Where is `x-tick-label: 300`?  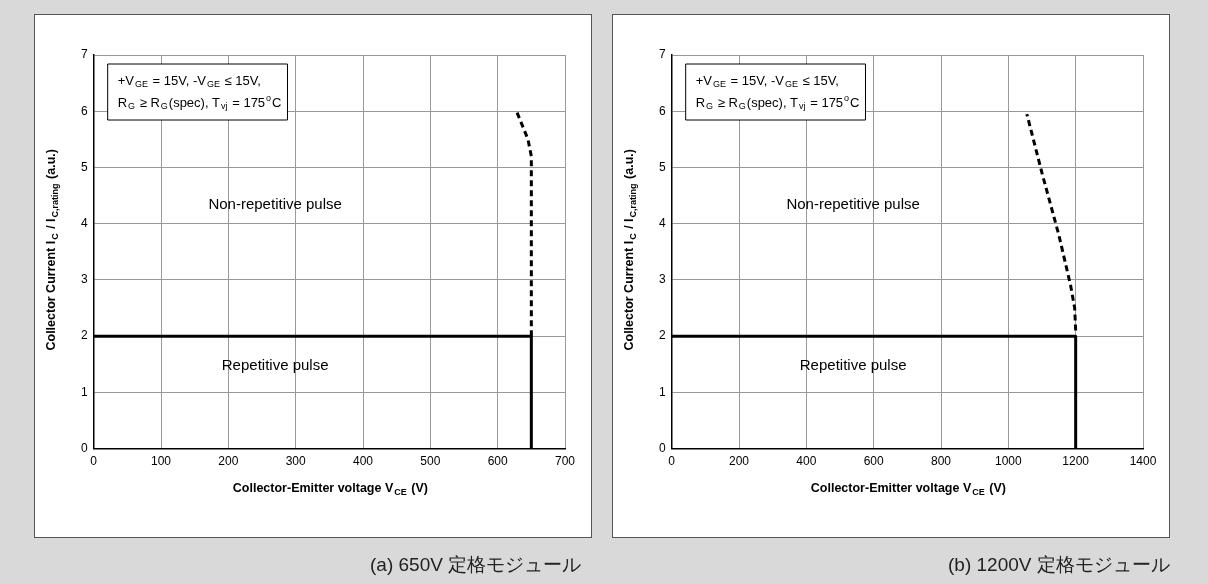 x-tick-label: 300 is located at coordinates (295, 461).